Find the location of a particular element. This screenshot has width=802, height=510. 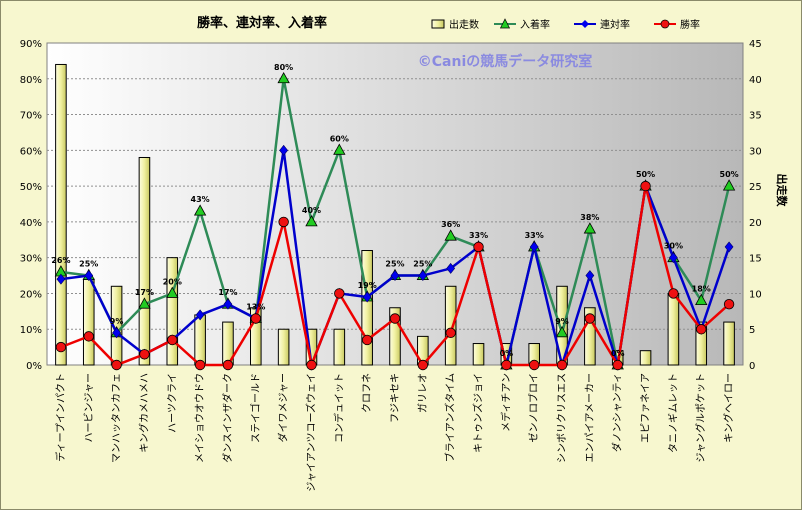

y-tick-label: 0% is located at coordinates (34, 366).